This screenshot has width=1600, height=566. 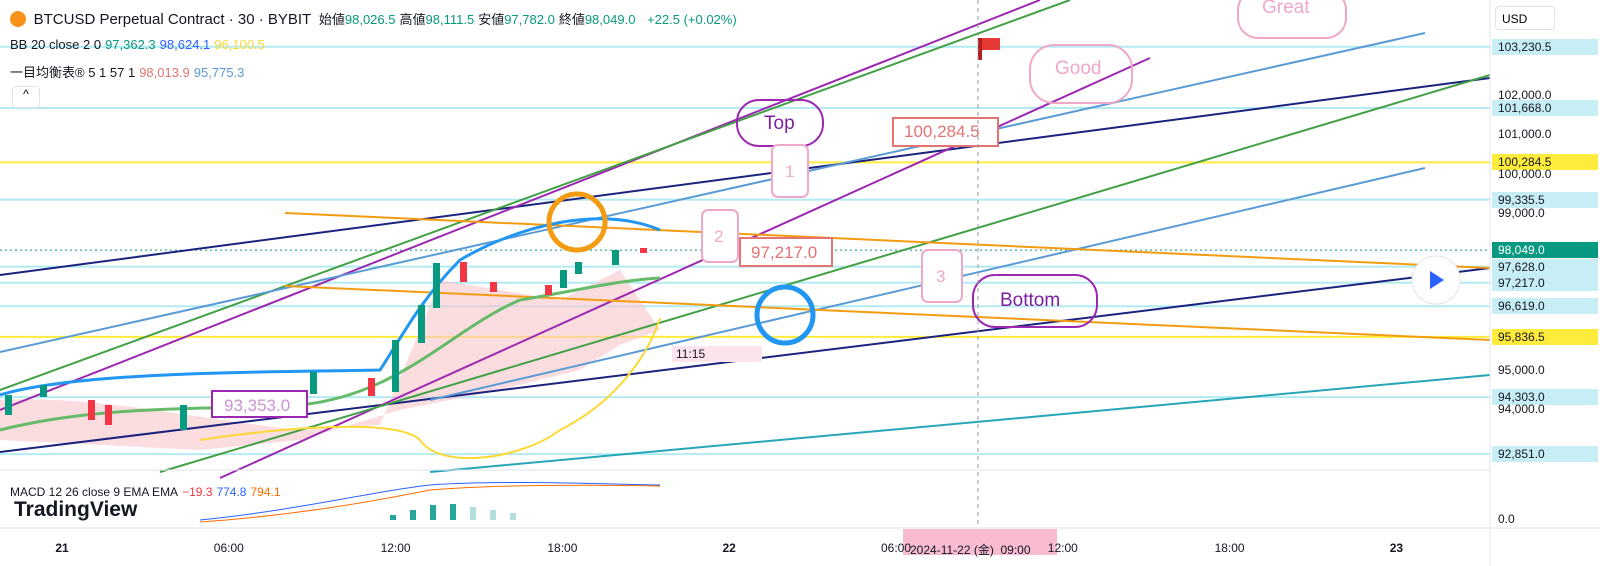 I want to click on annotation: Top, so click(x=779, y=123).